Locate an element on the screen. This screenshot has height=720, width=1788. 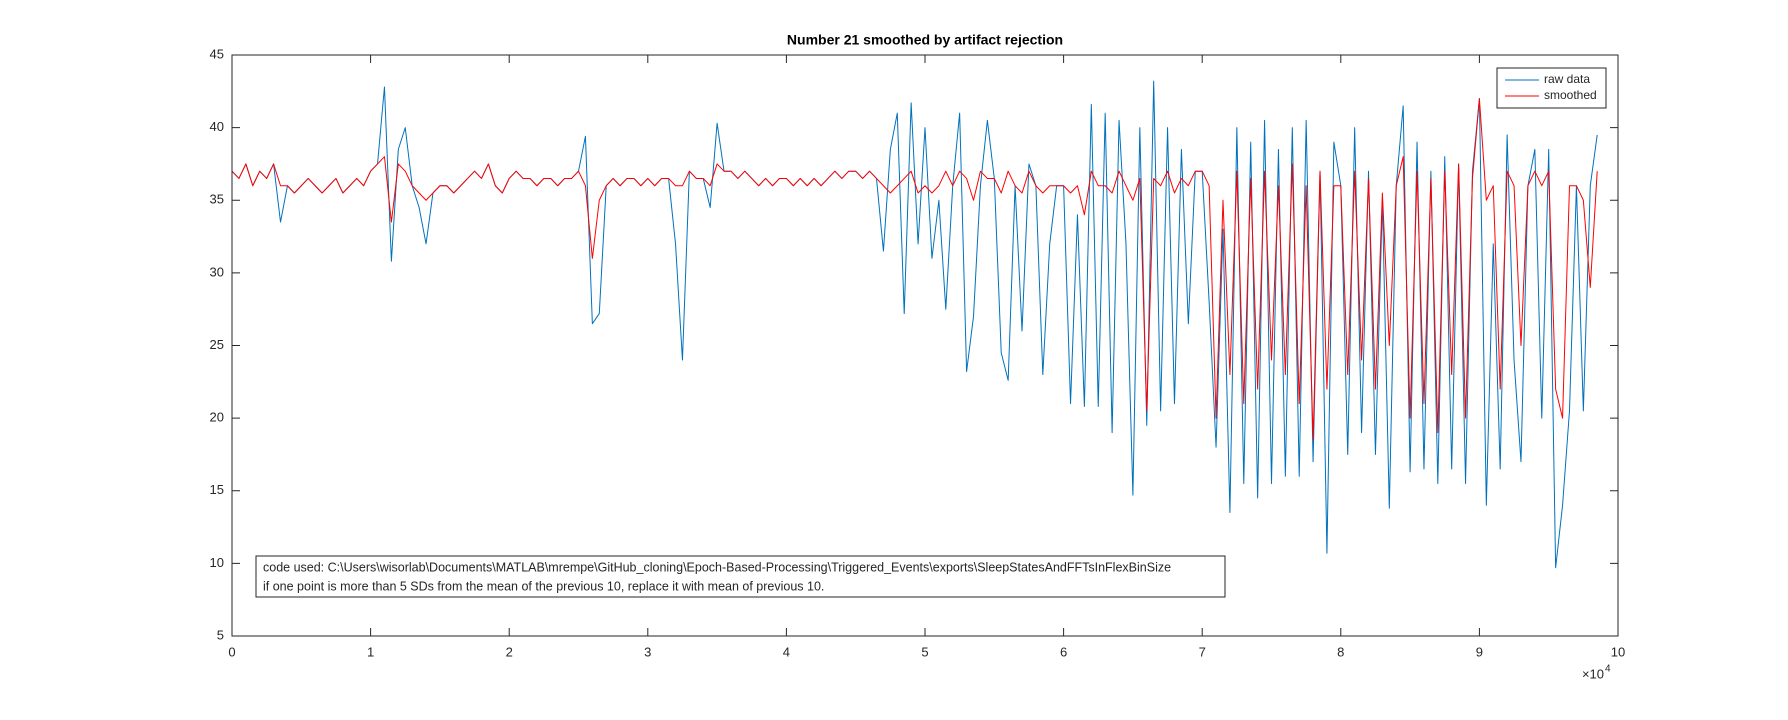
y-tick-label: 15 is located at coordinates (217, 489).